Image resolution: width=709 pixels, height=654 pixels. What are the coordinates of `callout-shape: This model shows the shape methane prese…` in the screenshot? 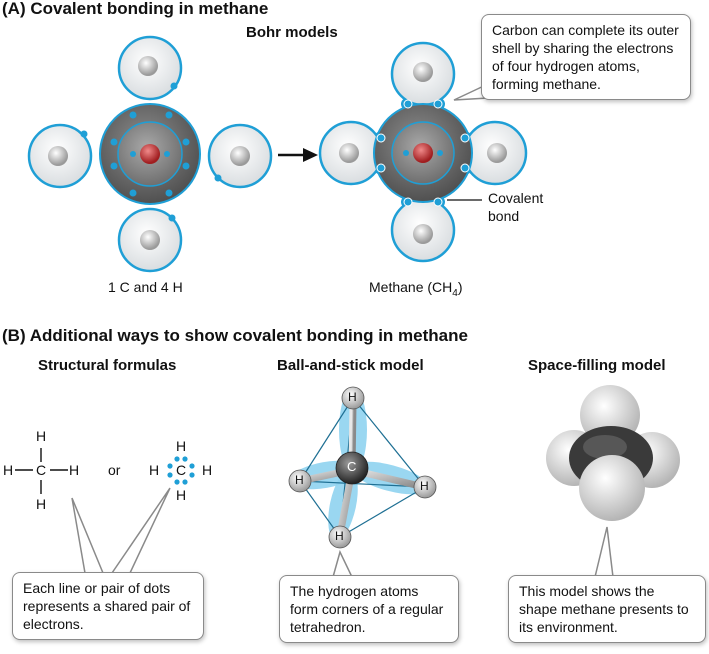 It's located at (607, 609).